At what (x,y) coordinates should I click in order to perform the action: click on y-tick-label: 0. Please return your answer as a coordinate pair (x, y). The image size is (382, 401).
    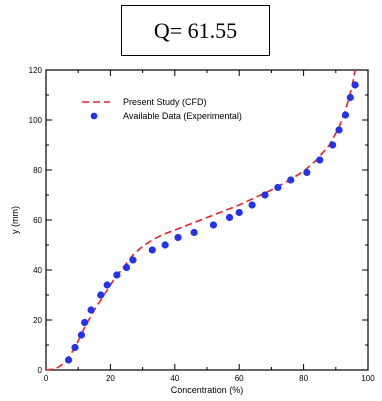
    Looking at the image, I should click on (40, 370).